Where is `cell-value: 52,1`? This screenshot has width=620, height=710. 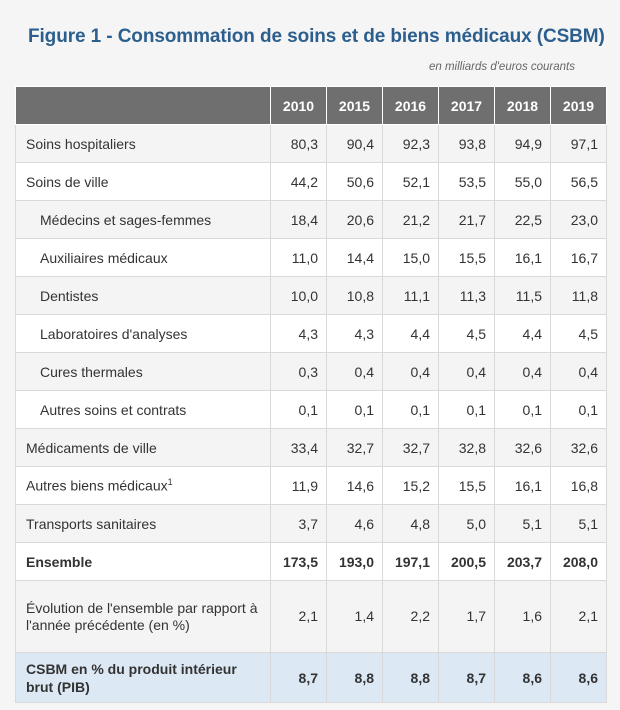
cell-value: 52,1 is located at coordinates (410, 181).